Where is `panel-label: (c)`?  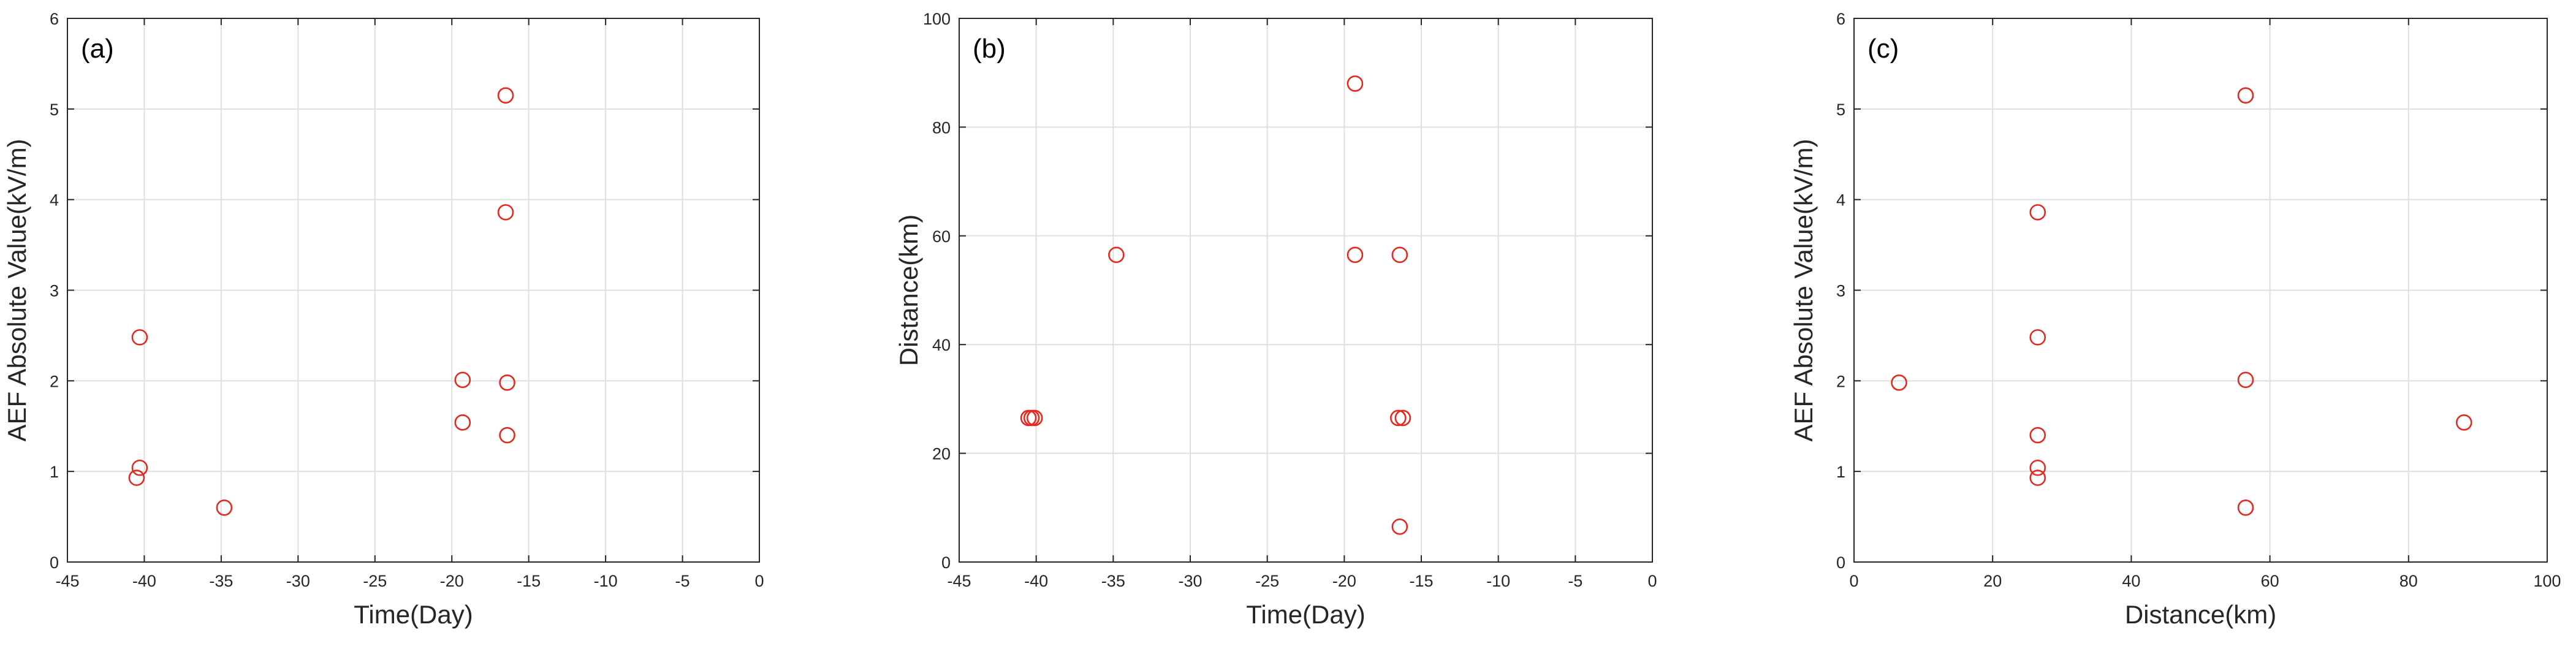 panel-label: (c) is located at coordinates (1883, 49).